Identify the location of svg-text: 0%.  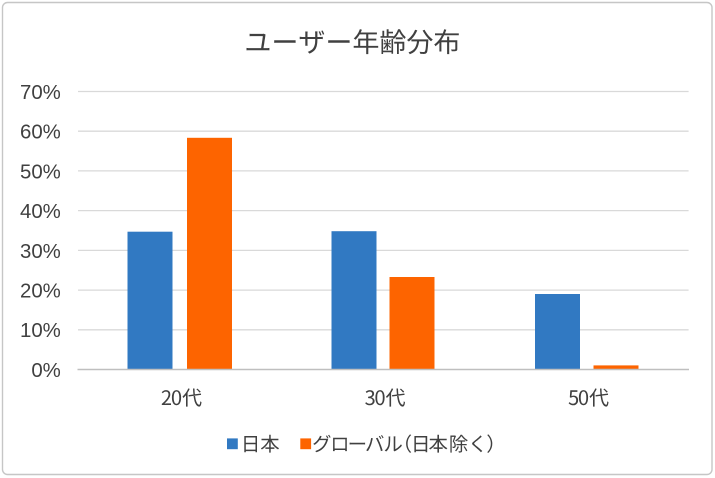
(45, 371).